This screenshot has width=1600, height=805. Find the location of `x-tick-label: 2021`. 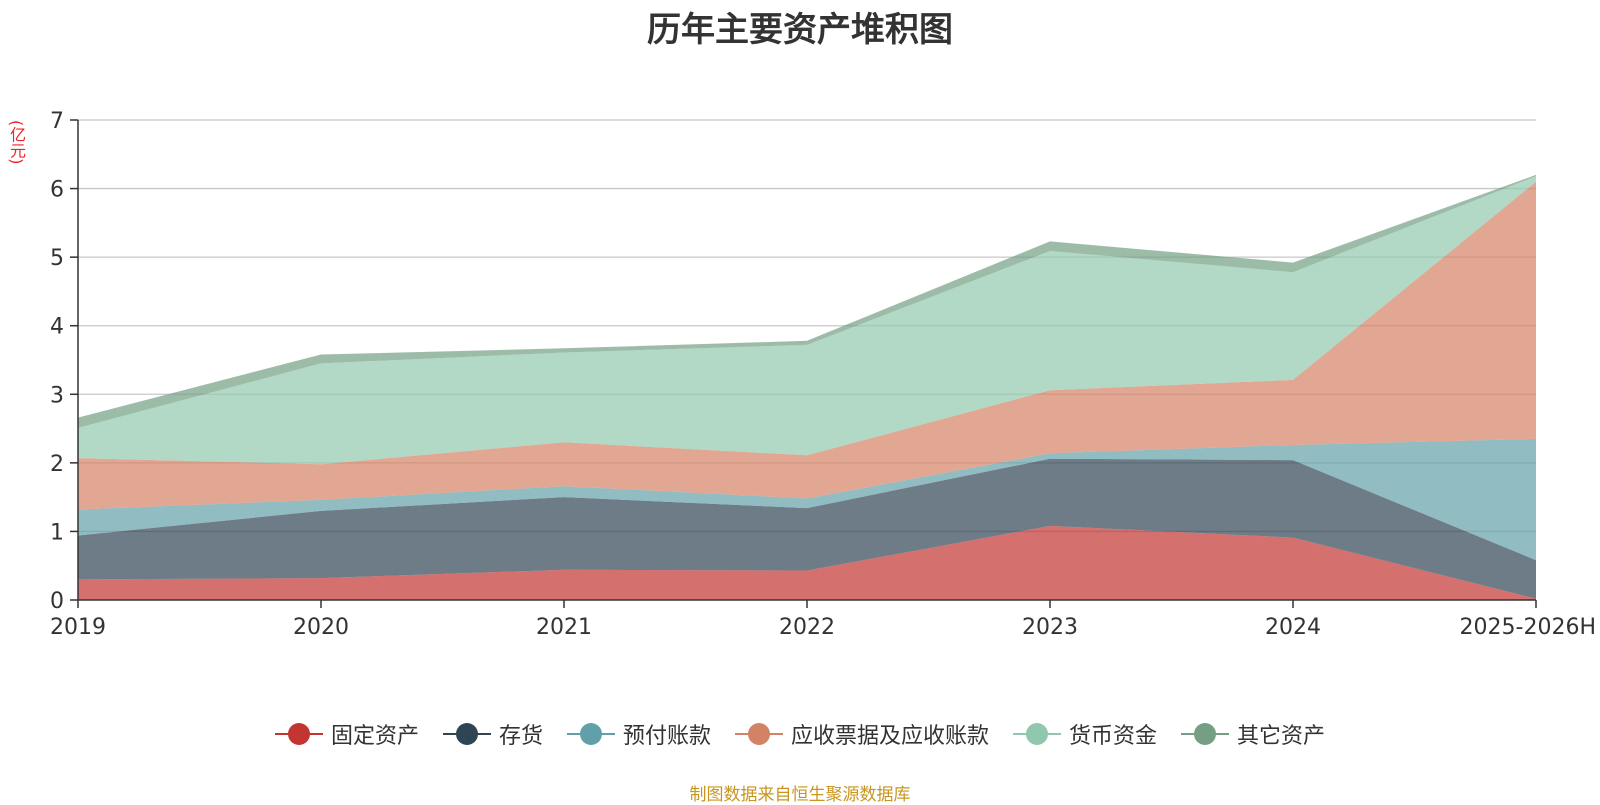

x-tick-label: 2021 is located at coordinates (564, 627).